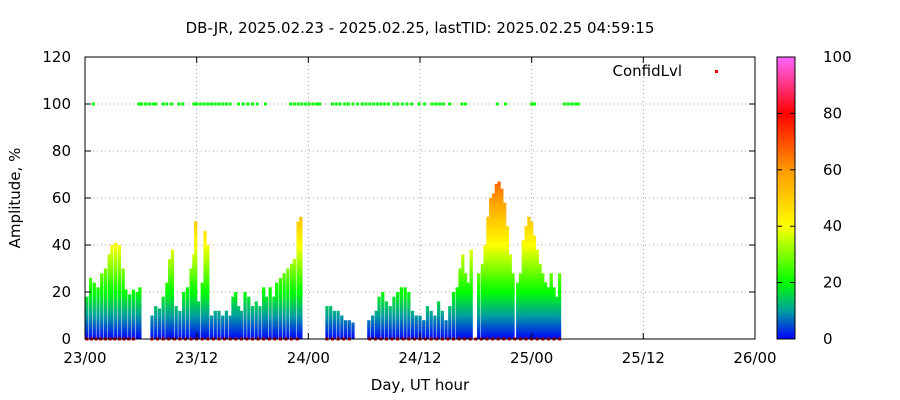 The width and height of the screenshot is (900, 400). Describe the element at coordinates (814, 198) in the screenshot. I see `colorbar-ticks: 0 20 40 60 80 100` at that location.